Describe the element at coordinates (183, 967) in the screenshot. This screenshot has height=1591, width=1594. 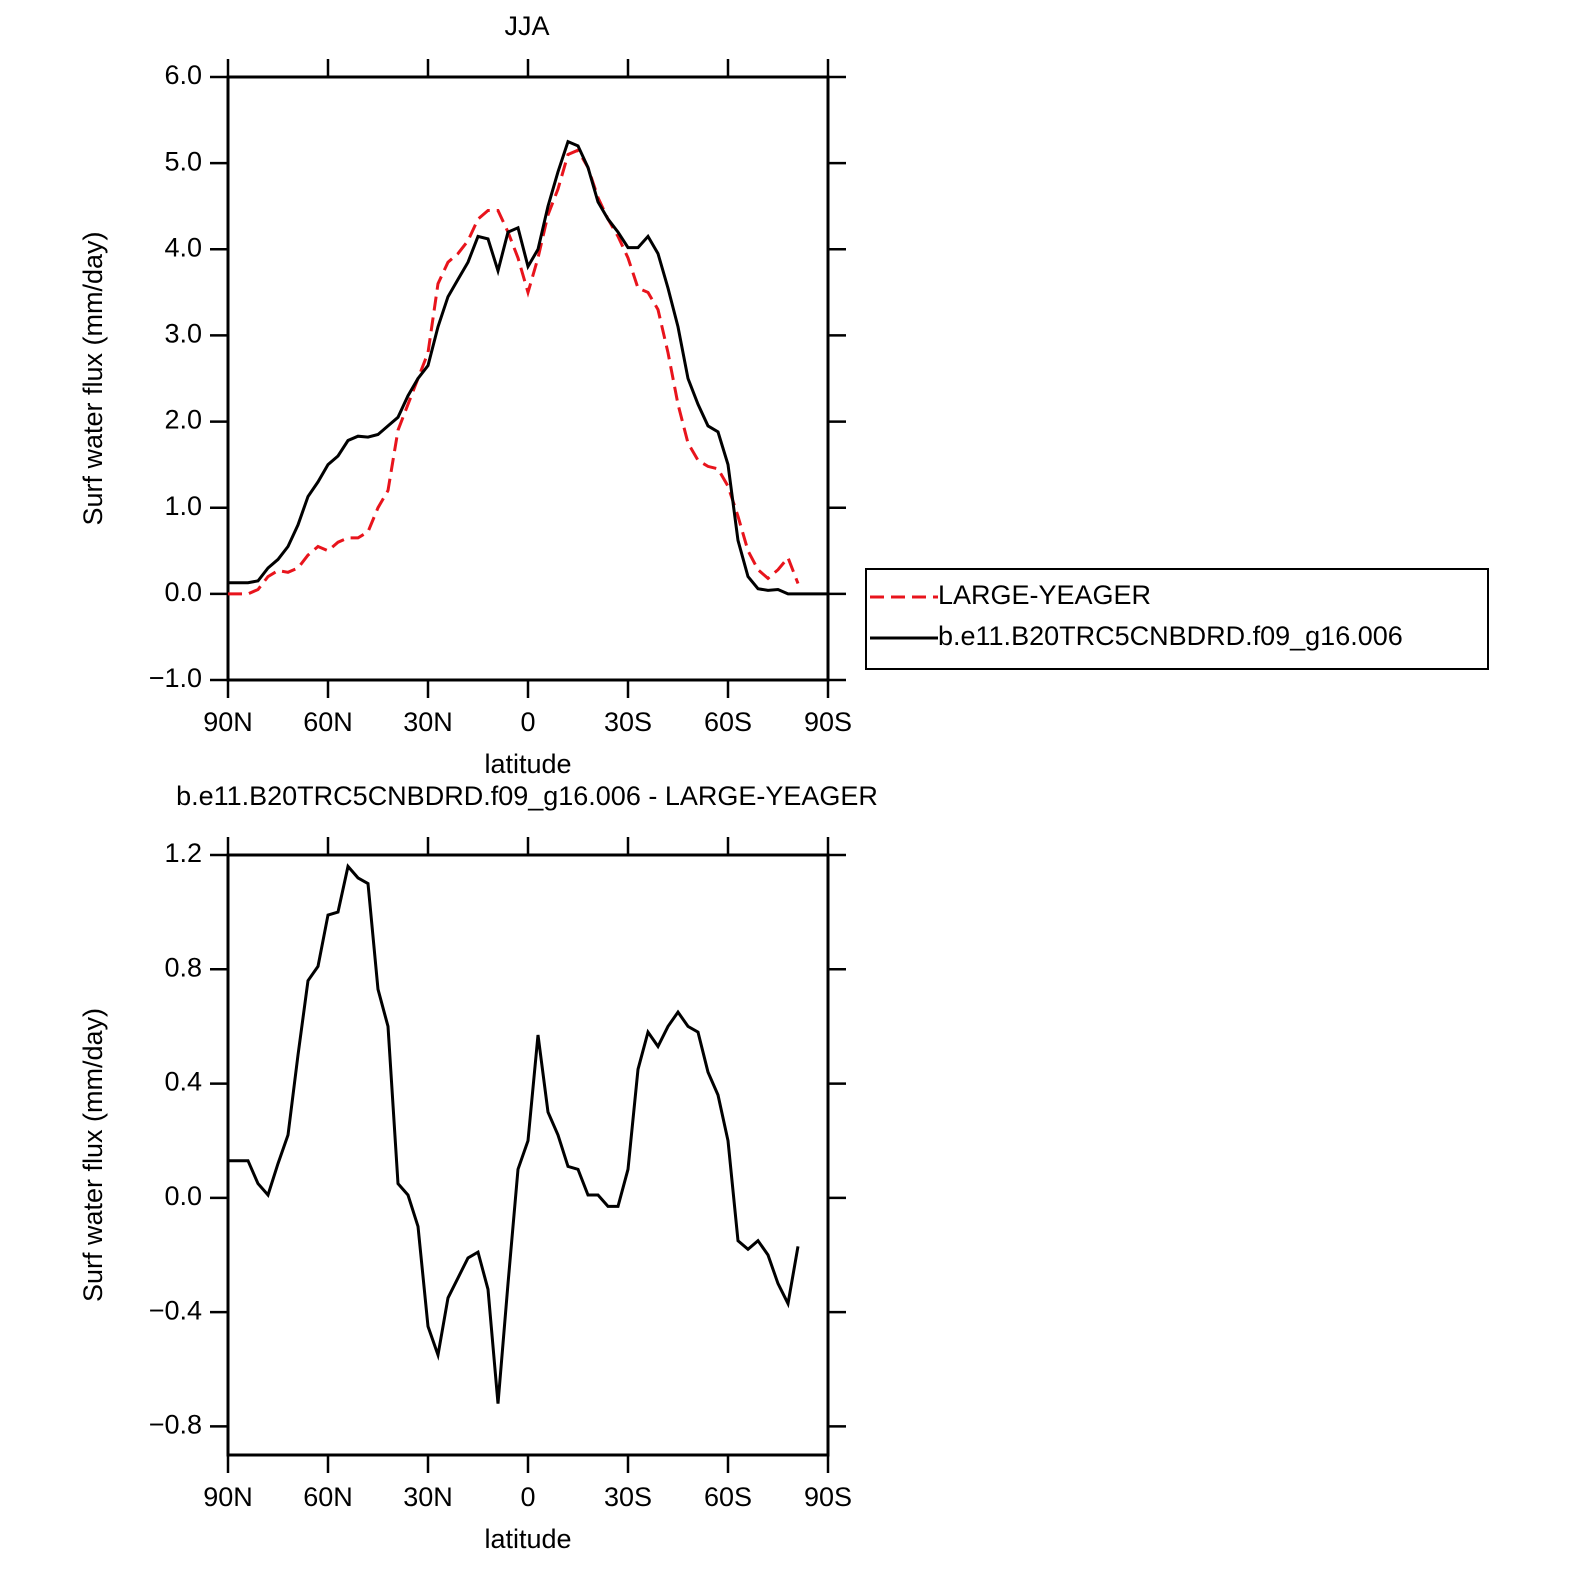
I see `y-tick-label: 0.8` at that location.